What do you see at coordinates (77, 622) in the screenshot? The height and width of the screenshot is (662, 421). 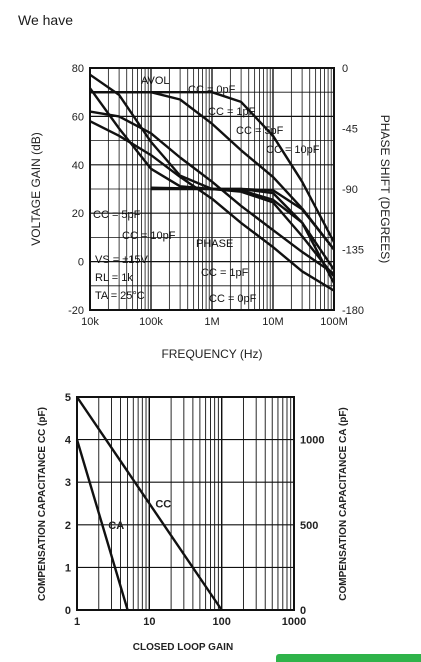 I see `x-tick-label: 1` at bounding box center [77, 622].